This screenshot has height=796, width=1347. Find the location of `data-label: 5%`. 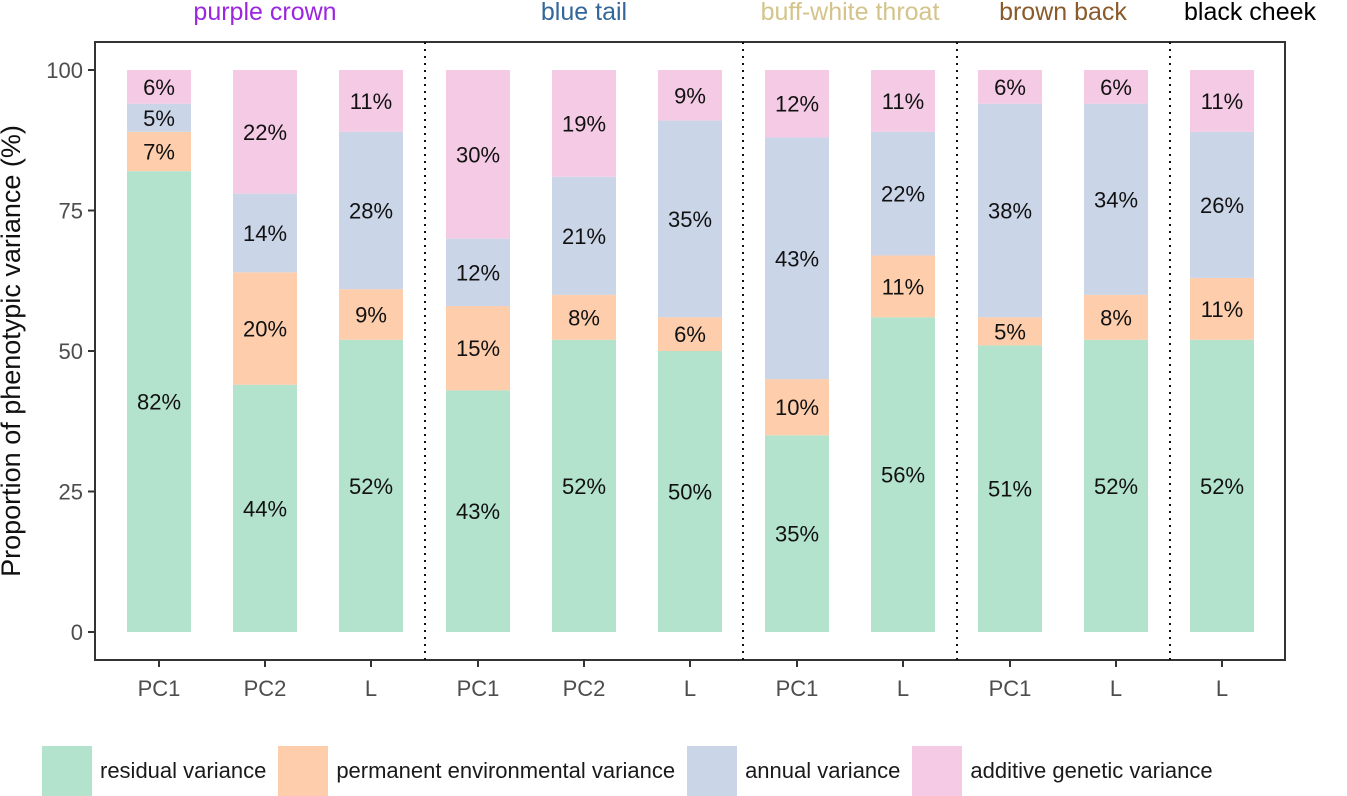

data-label: 5% is located at coordinates (1010, 331).